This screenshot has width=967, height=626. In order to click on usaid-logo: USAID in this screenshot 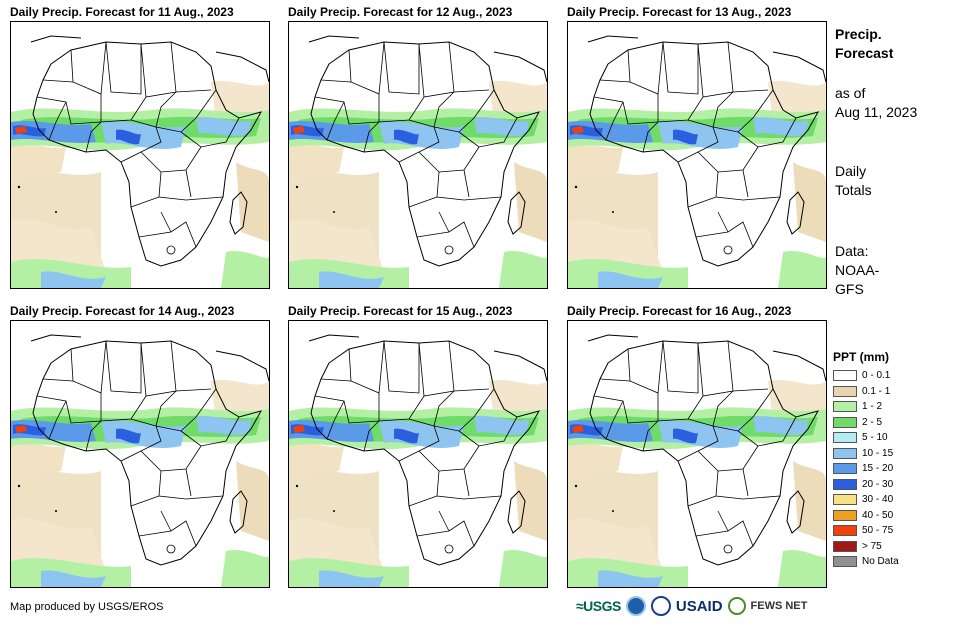, I will do `click(699, 606)`.